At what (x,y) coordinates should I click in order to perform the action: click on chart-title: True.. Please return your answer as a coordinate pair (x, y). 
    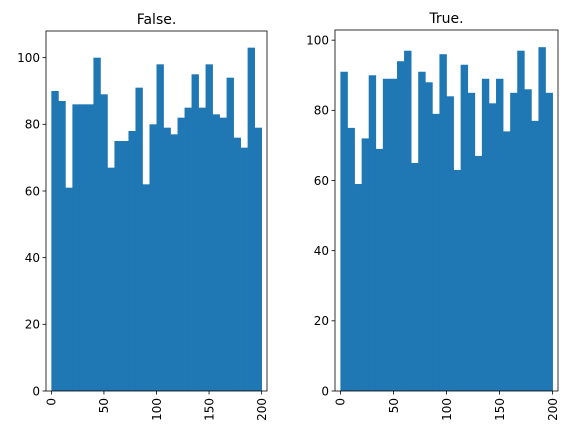
    Looking at the image, I should click on (445, 19).